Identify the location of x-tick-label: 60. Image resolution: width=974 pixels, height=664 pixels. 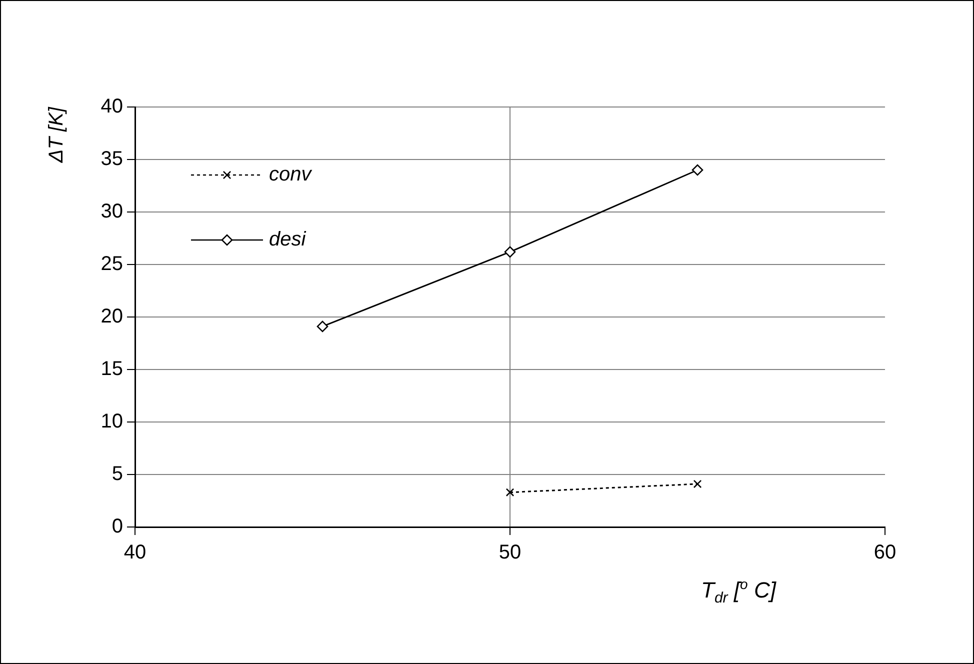
(885, 553).